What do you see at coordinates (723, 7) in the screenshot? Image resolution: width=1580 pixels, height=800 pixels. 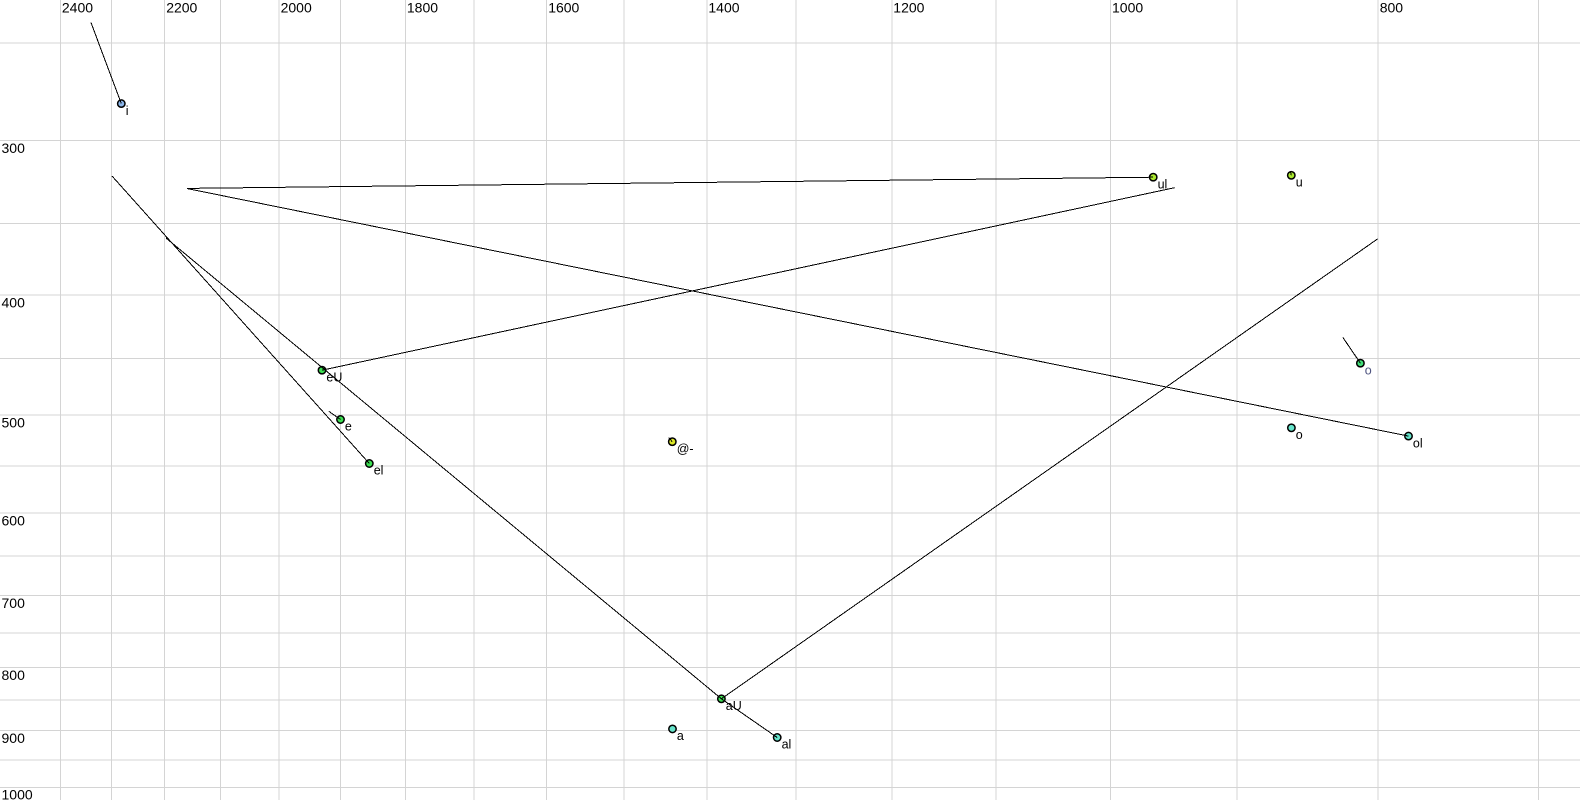 I see `svg-text: 1400` at bounding box center [723, 7].